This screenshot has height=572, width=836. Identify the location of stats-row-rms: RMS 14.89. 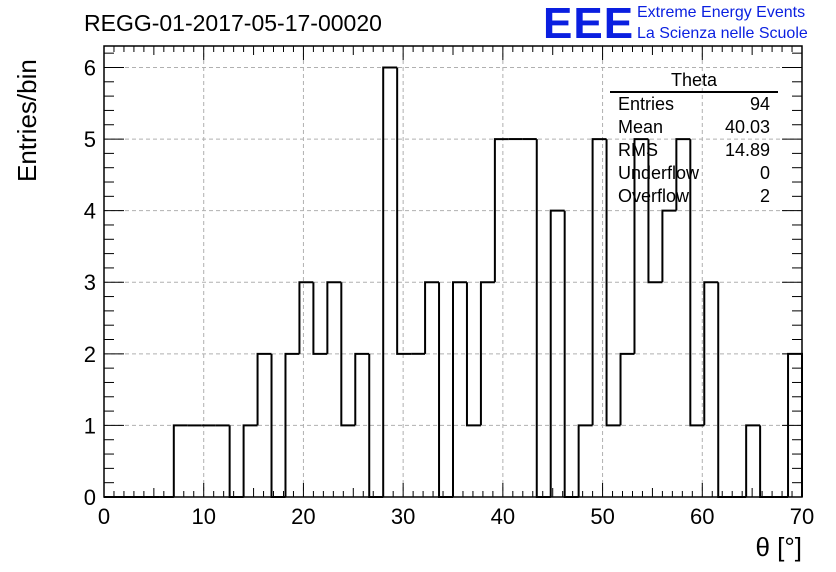
(694, 150).